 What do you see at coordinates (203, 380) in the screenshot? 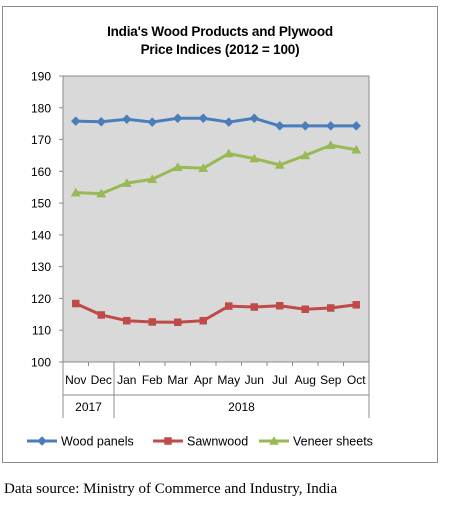
I see `x-tick-label: Apr` at bounding box center [203, 380].